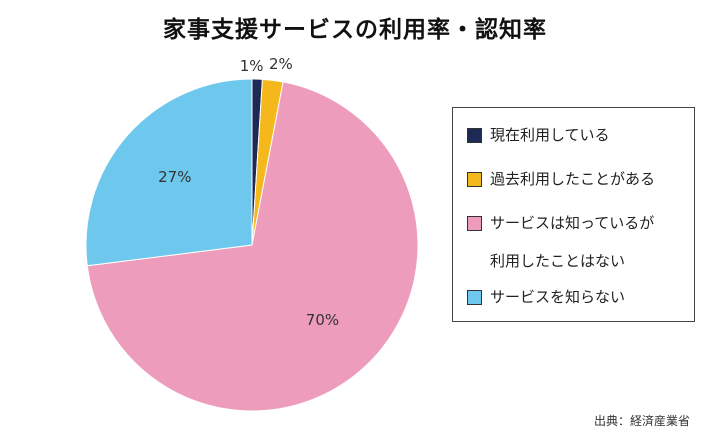 The image size is (710, 436). Describe the element at coordinates (550, 135) in the screenshot. I see `legend-label-current: 現在利用している` at that location.